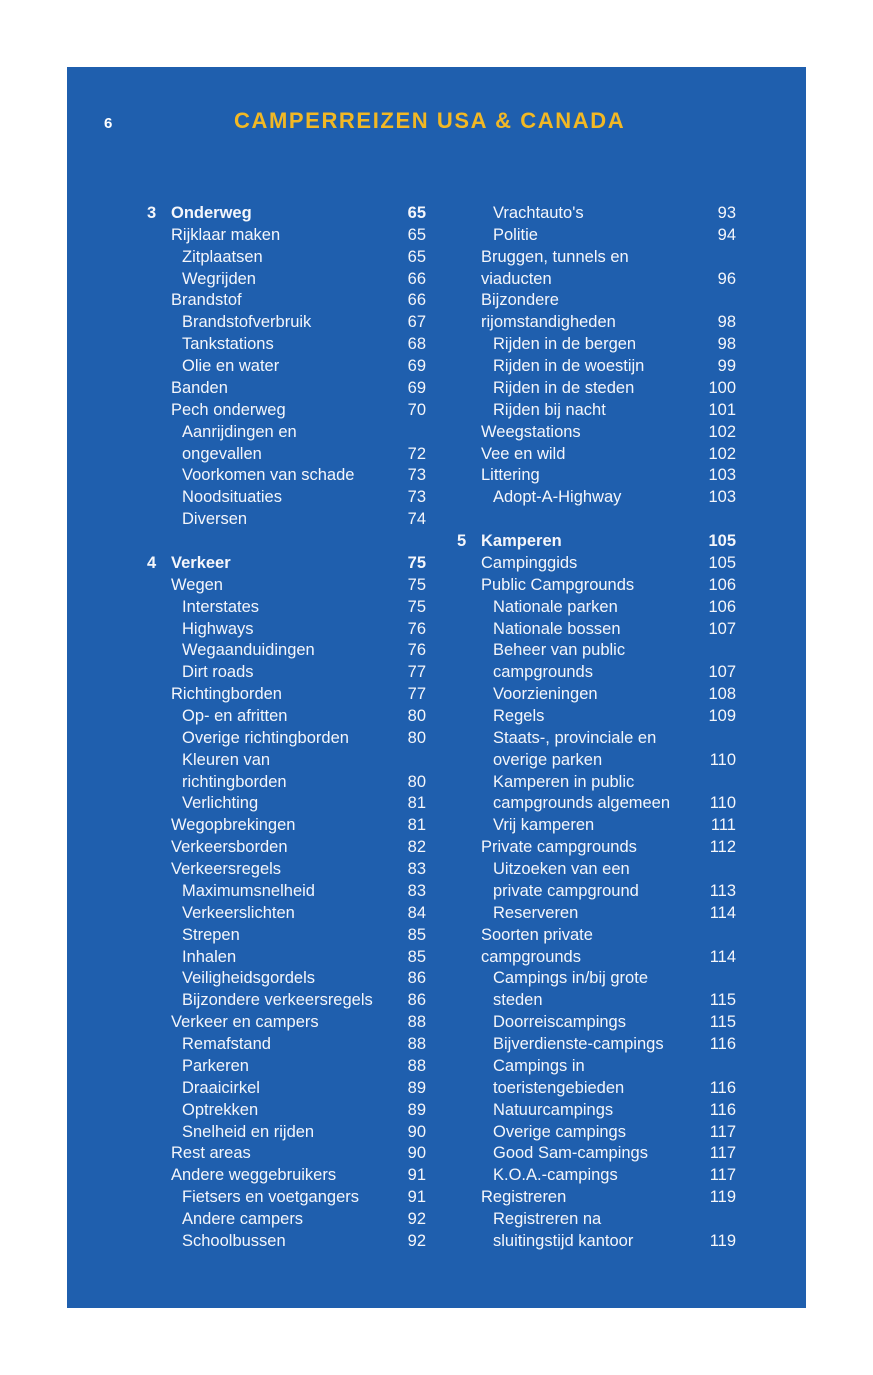 The width and height of the screenshot is (873, 1375). What do you see at coordinates (245, 1022) in the screenshot?
I see `toc-entry-title: Verkeer en campers` at bounding box center [245, 1022].